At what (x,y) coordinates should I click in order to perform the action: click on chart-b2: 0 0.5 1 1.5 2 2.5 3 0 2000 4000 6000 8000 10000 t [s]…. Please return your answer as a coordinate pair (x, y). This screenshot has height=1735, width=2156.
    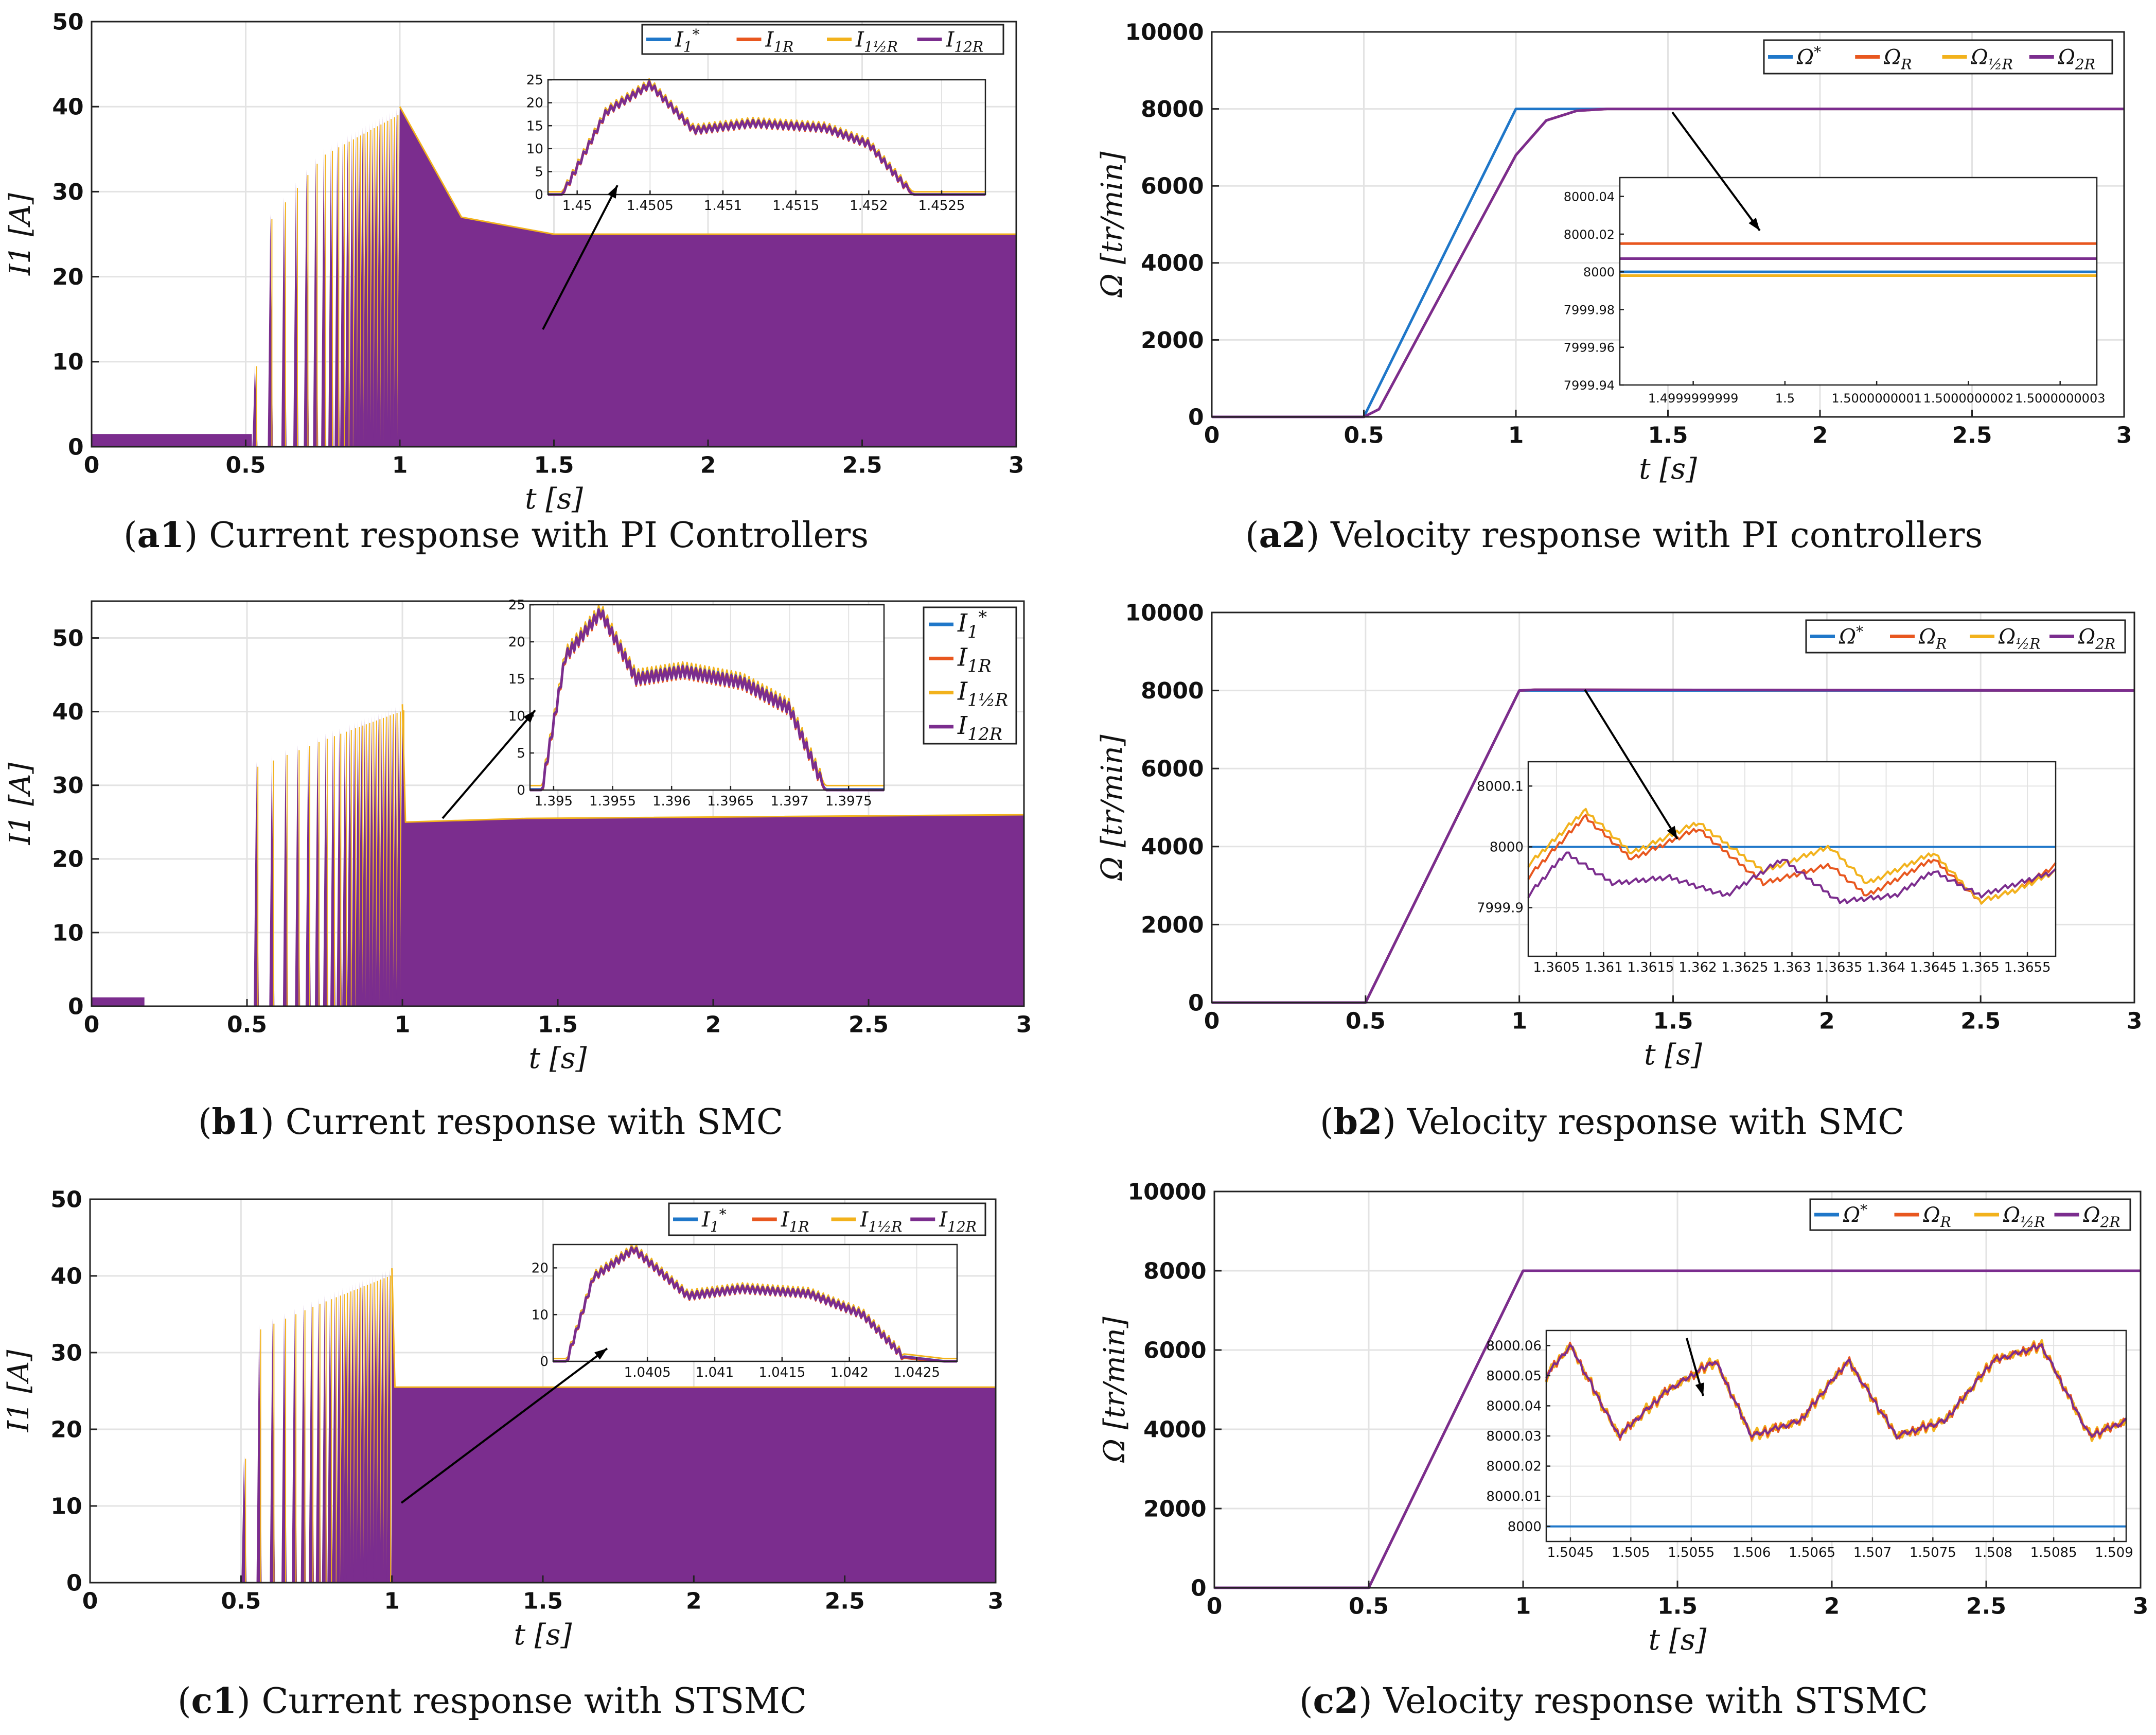
    Looking at the image, I should click on (1618, 836).